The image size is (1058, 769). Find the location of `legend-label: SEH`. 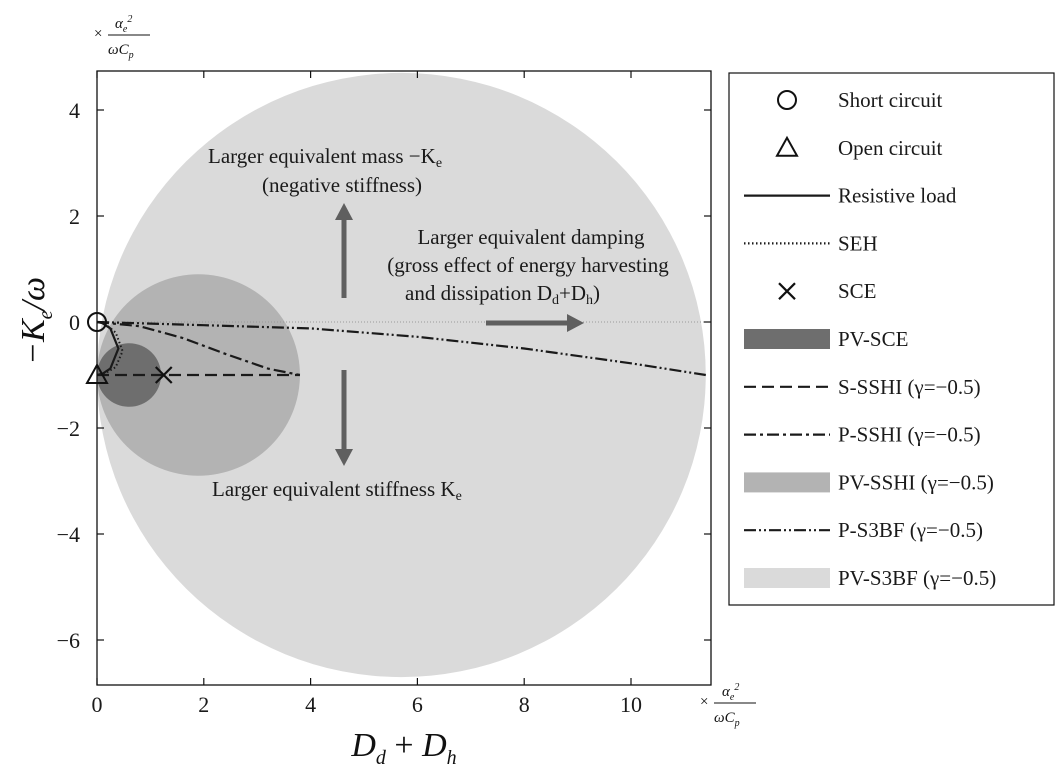

legend-label: SEH is located at coordinates (858, 243).